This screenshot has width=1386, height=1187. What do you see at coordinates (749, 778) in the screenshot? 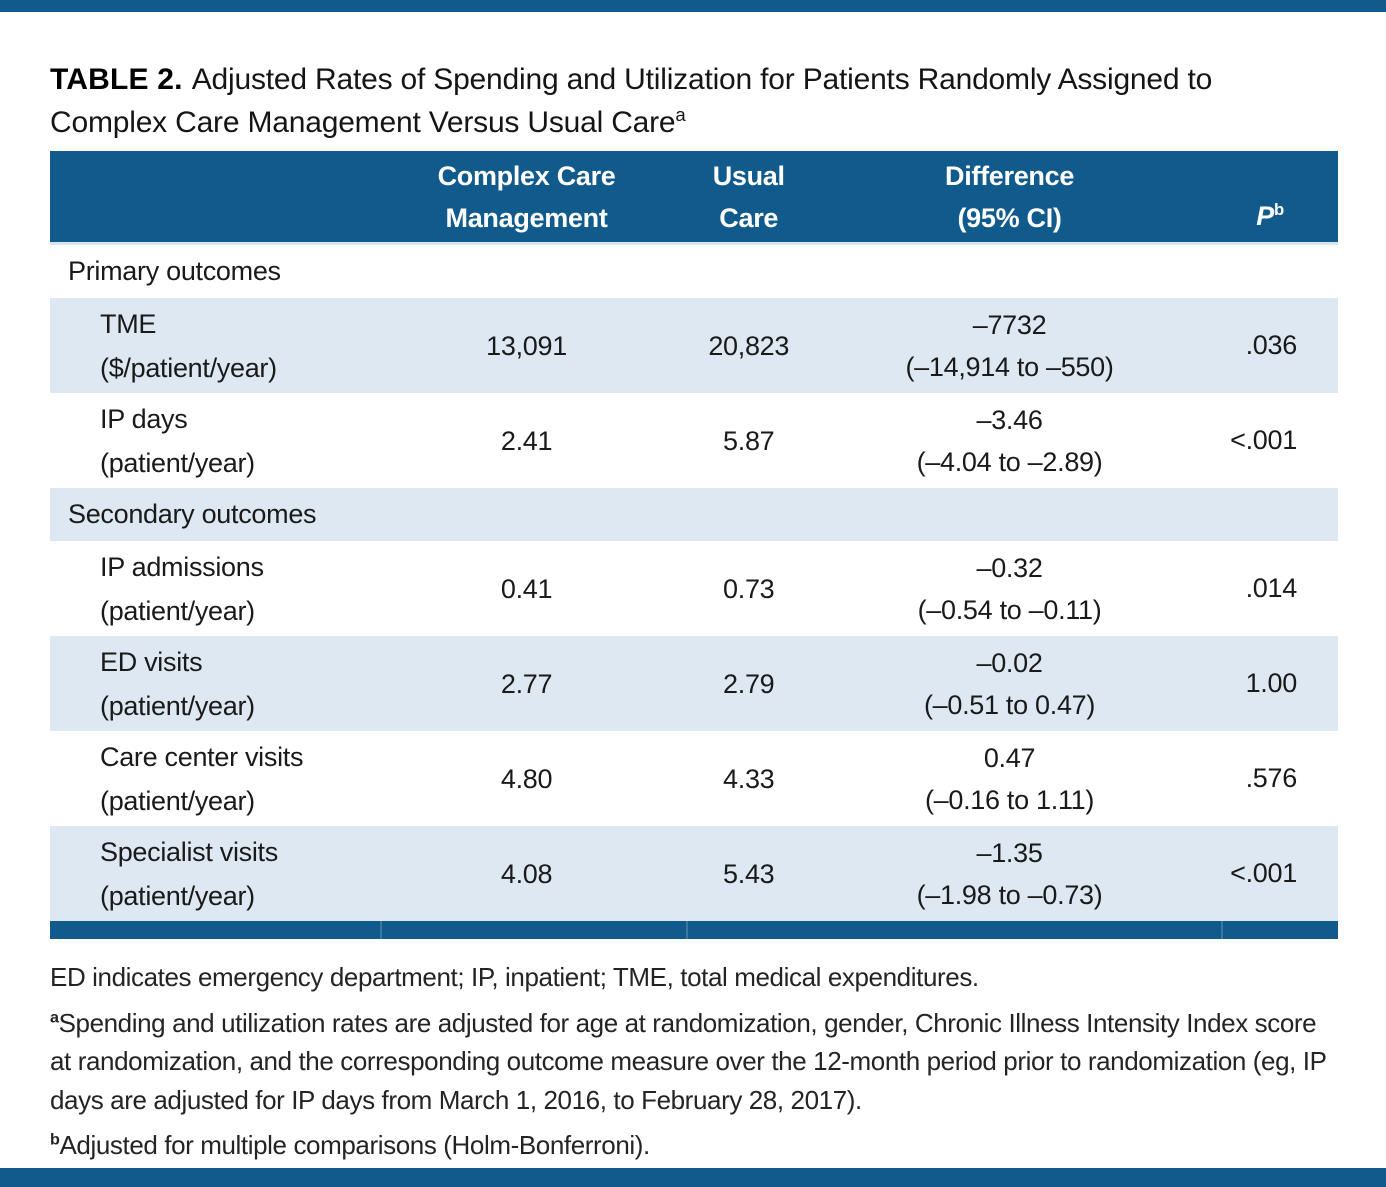
I see `cell-usual-care: 4.33` at bounding box center [749, 778].